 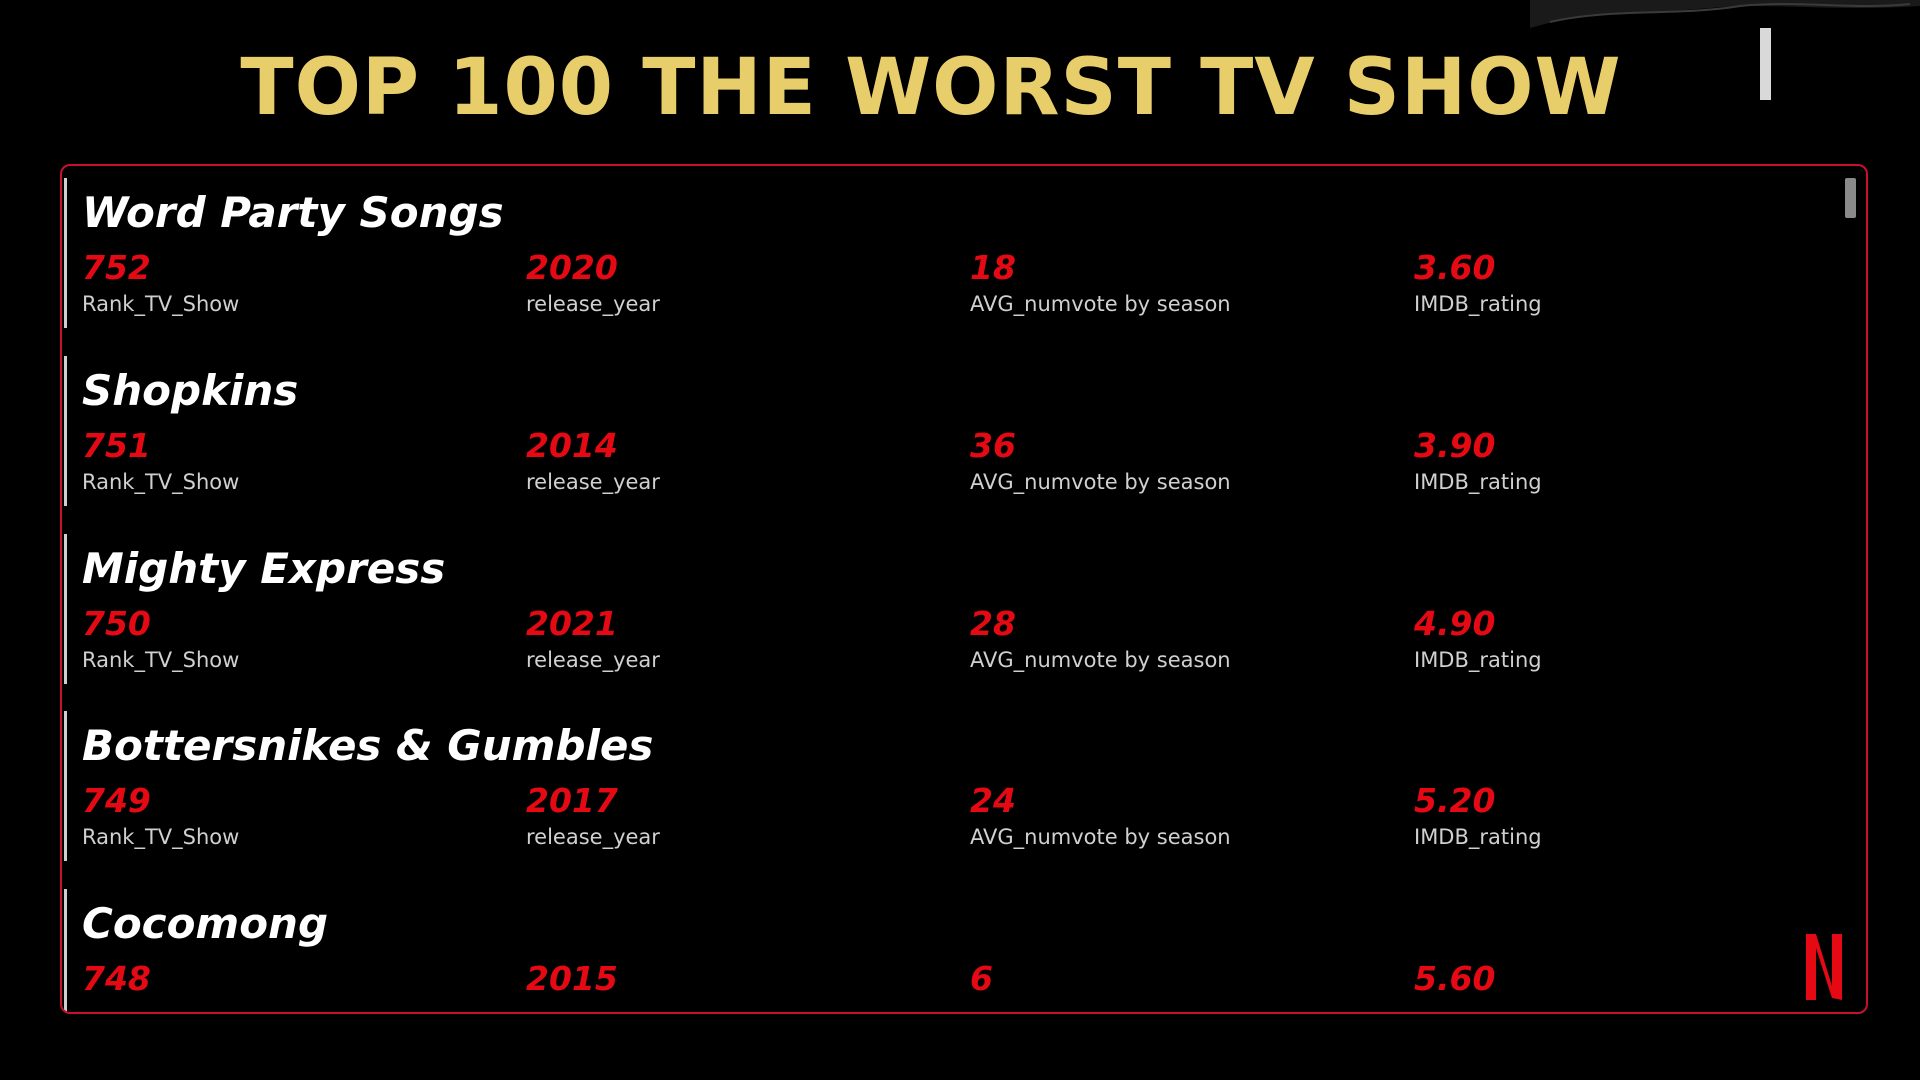 I want to click on votes-metric: 28 AVG_numvote by season, so click(x=1190, y=639).